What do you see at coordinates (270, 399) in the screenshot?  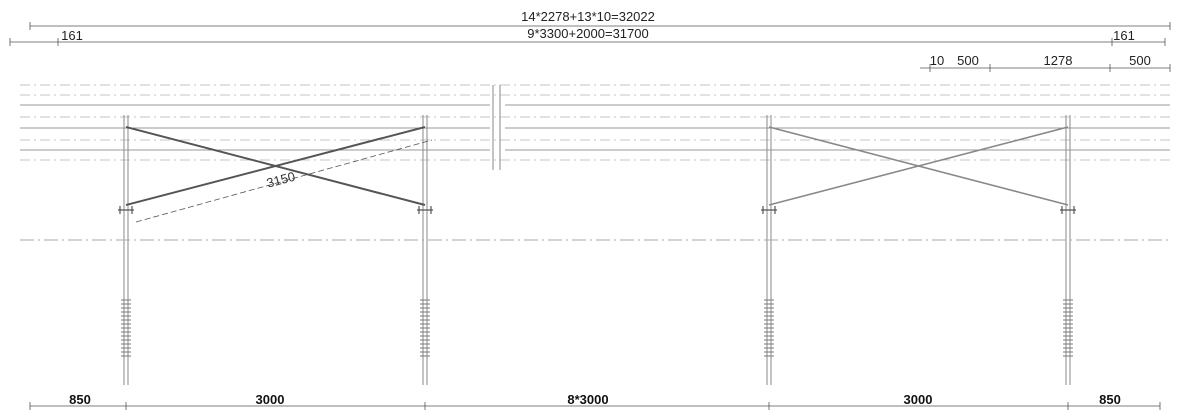 I see `dim-bay-left: 3000` at bounding box center [270, 399].